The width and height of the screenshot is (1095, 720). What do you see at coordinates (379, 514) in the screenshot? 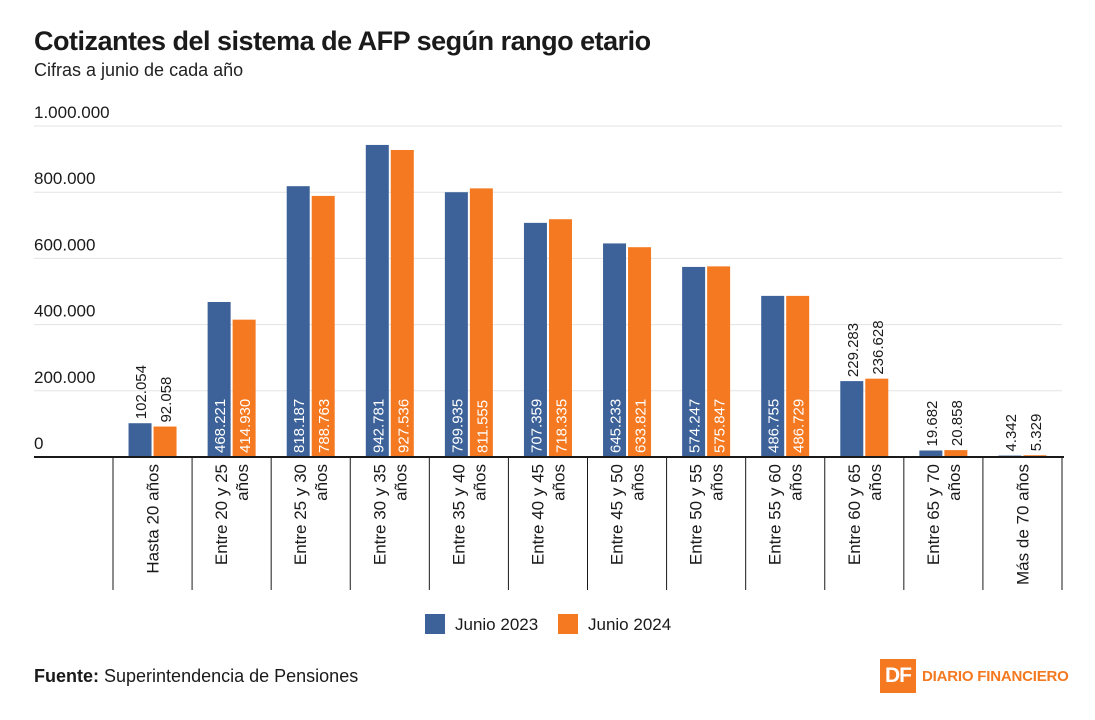
I see `x-tick-label: Entre 30 y 35` at bounding box center [379, 514].